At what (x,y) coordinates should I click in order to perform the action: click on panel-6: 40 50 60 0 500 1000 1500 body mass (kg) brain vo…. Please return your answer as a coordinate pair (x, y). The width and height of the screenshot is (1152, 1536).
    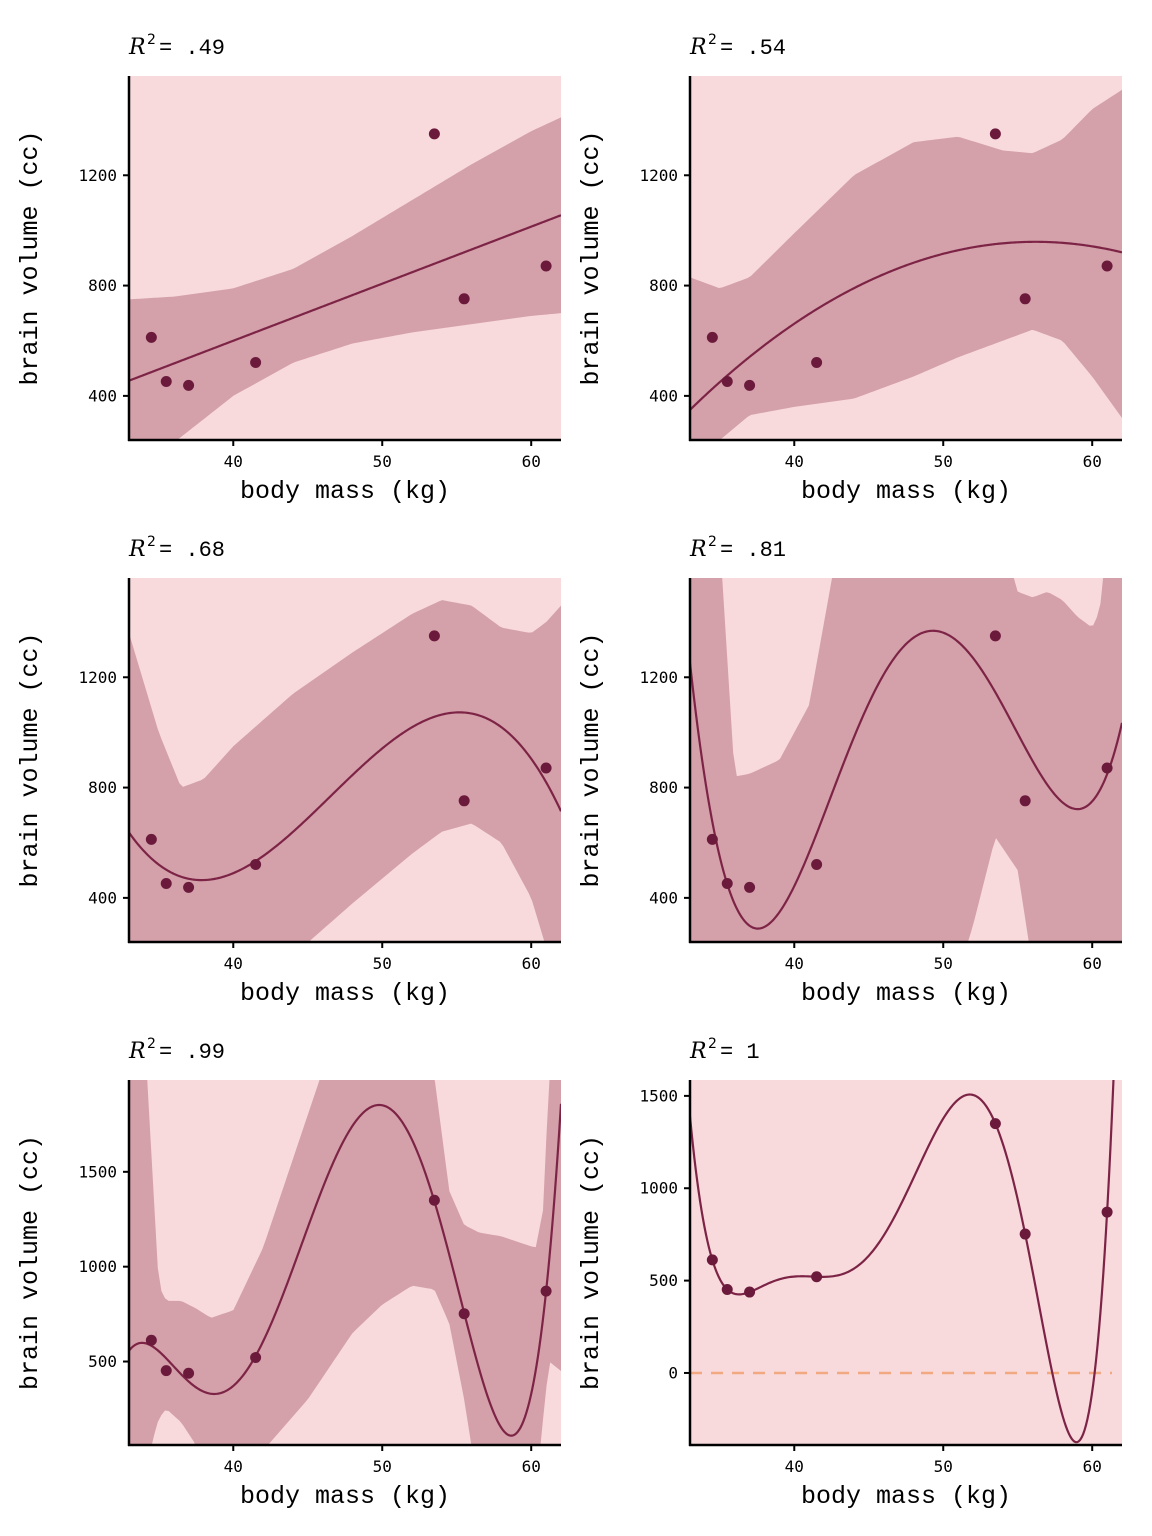
    Looking at the image, I should click on (849, 1273).